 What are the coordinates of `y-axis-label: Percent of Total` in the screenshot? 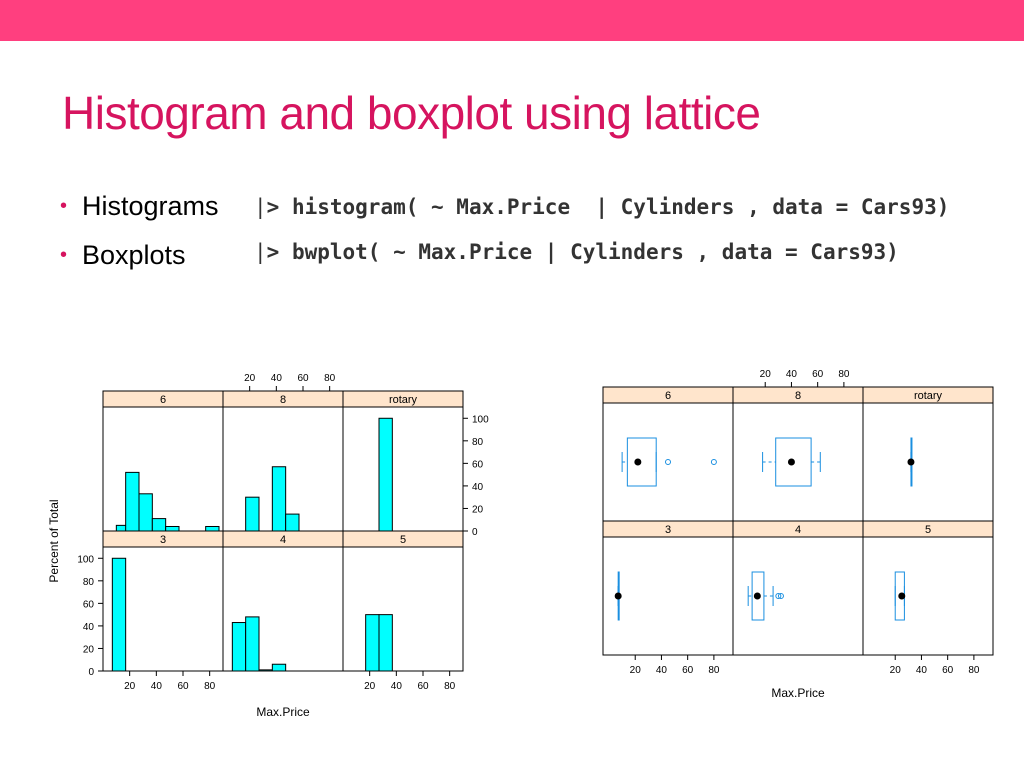 It's located at (54, 540).